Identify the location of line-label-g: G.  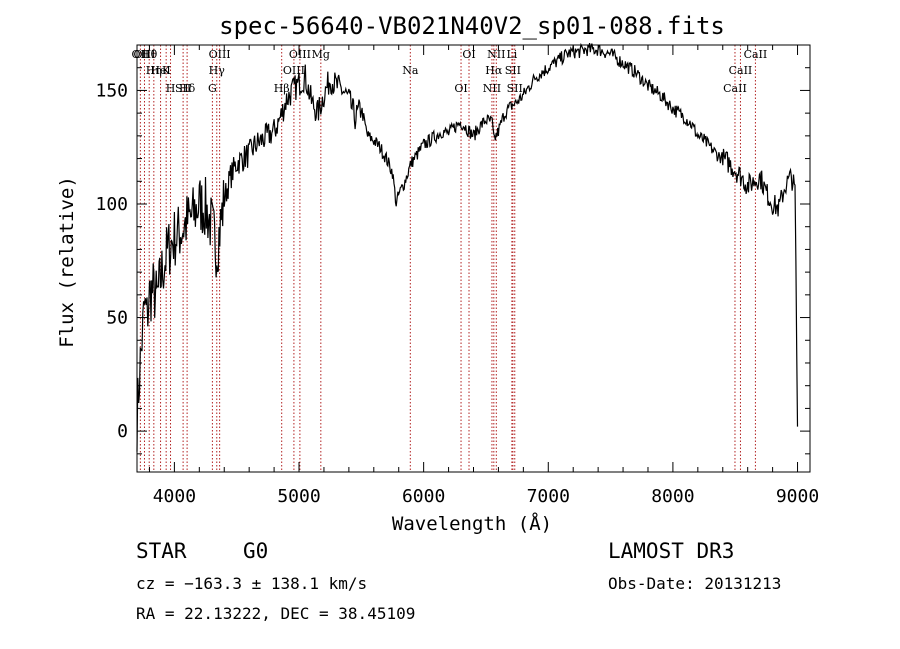
(212, 88).